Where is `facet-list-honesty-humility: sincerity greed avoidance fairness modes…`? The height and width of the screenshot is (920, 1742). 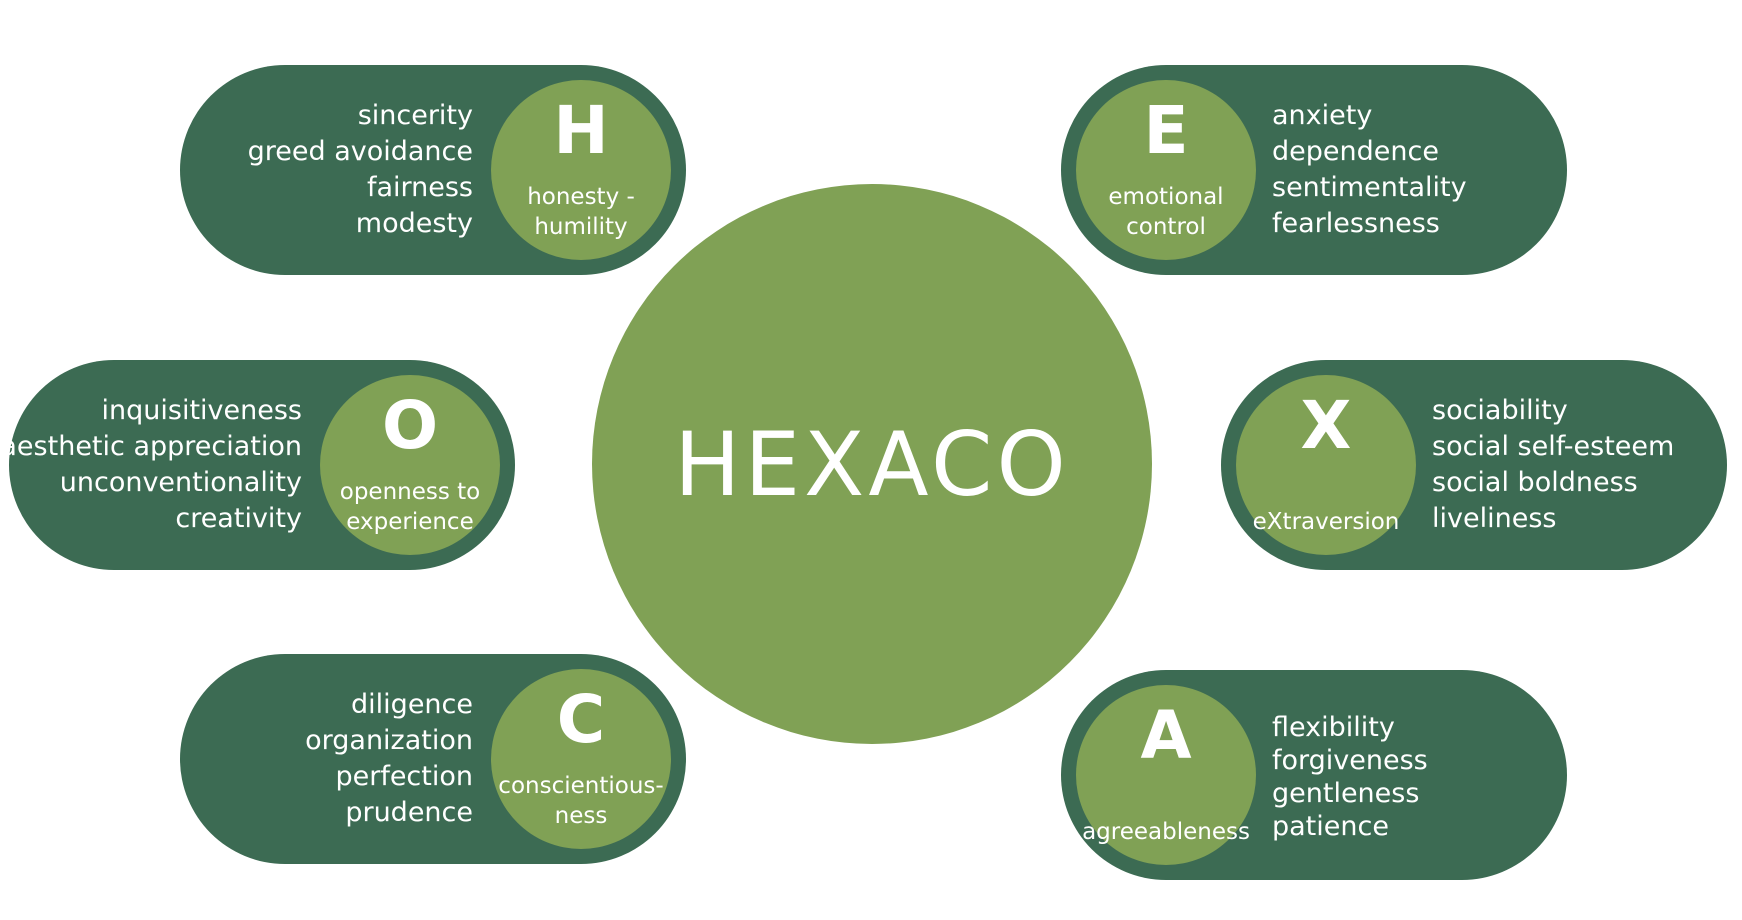 facet-list-honesty-humility: sincerity greed avoidance fairness modes… is located at coordinates (360, 170).